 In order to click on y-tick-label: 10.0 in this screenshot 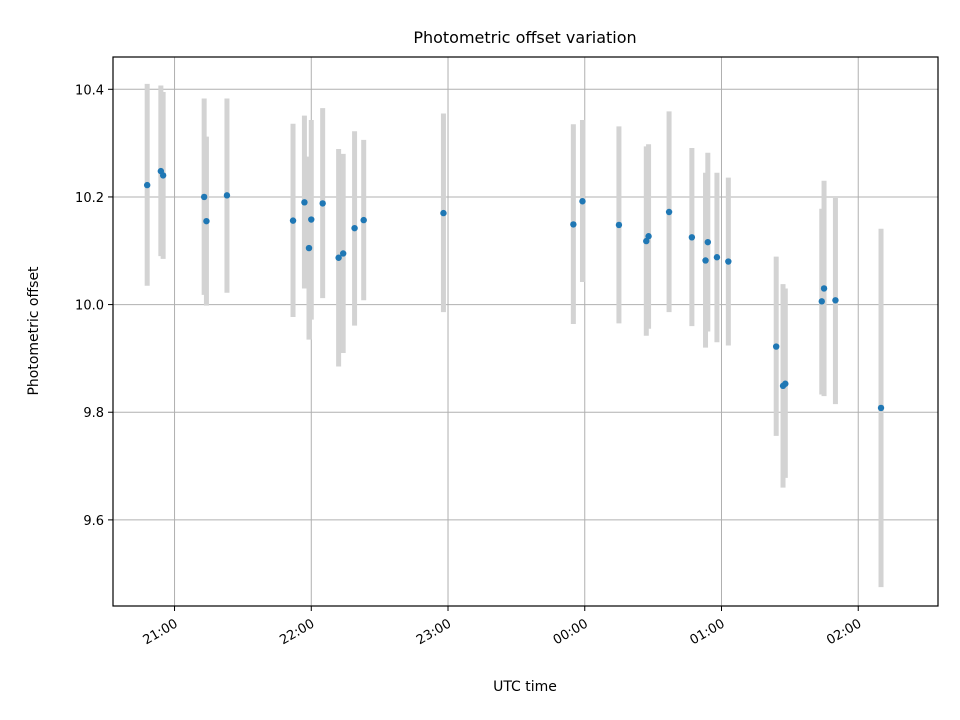, I will do `click(89, 306)`.